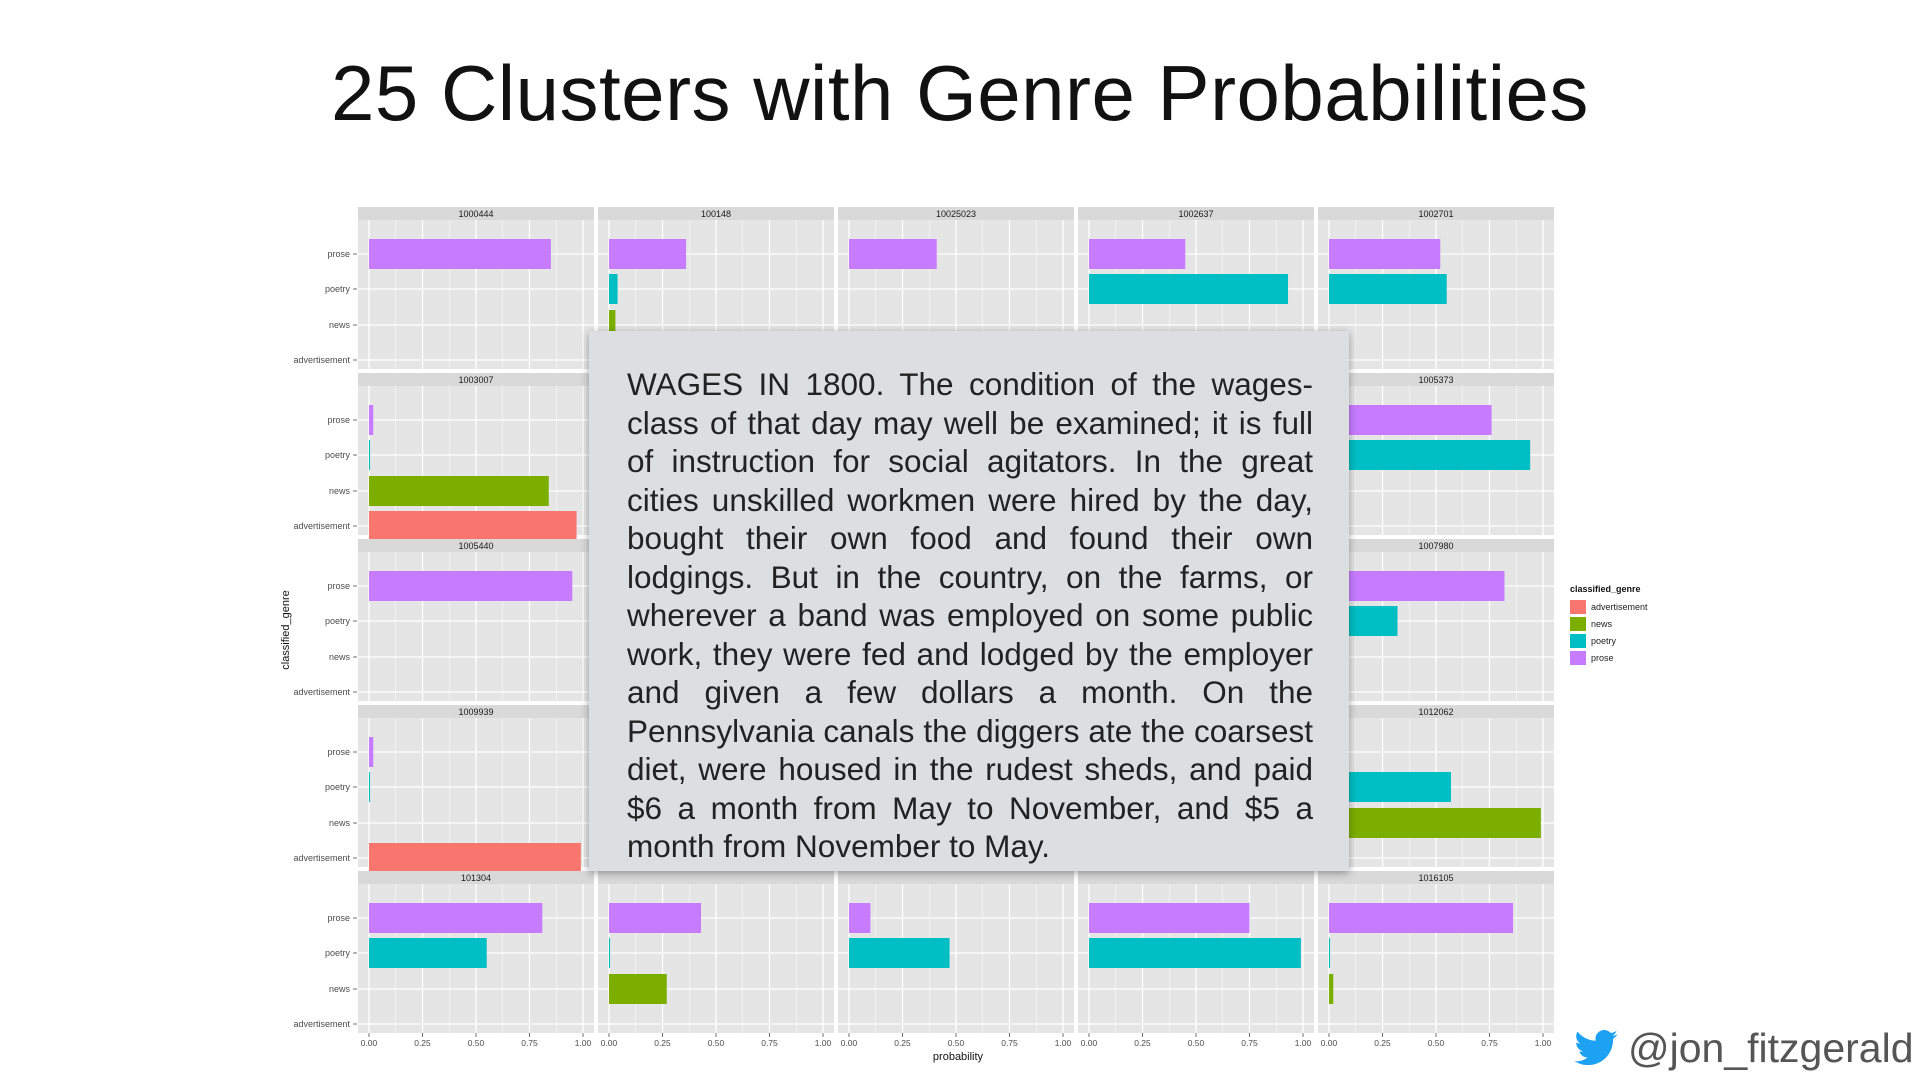 The height and width of the screenshot is (1080, 1920). I want to click on facet-label: 1007980, so click(1435, 546).